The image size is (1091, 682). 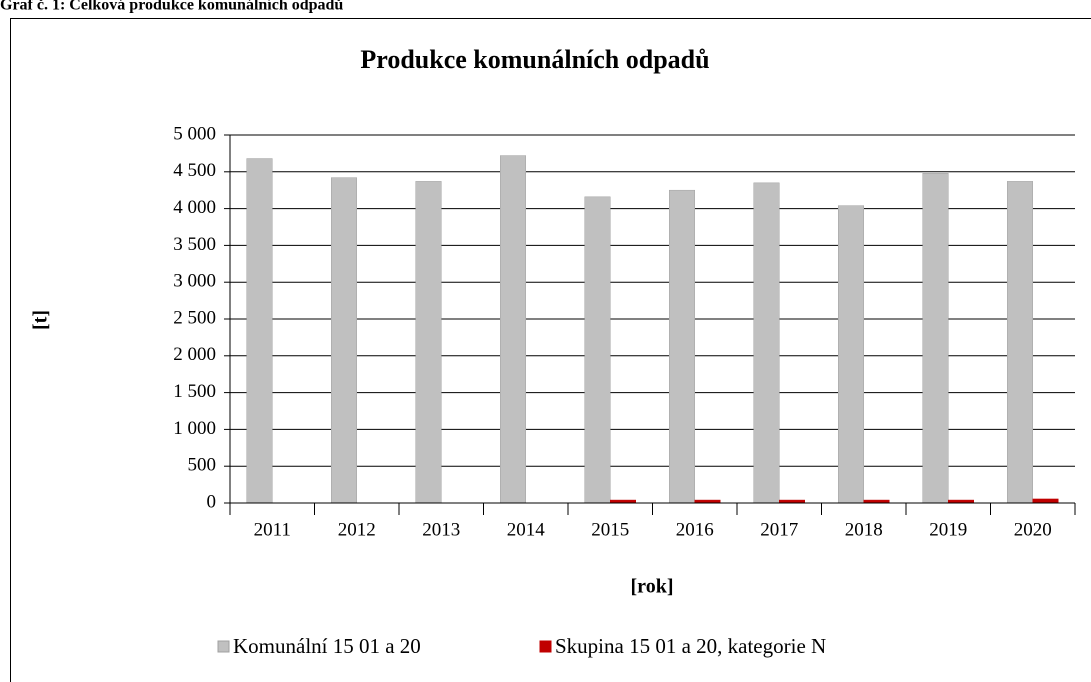 What do you see at coordinates (1033, 529) in the screenshot?
I see `x-tick-label: 2020` at bounding box center [1033, 529].